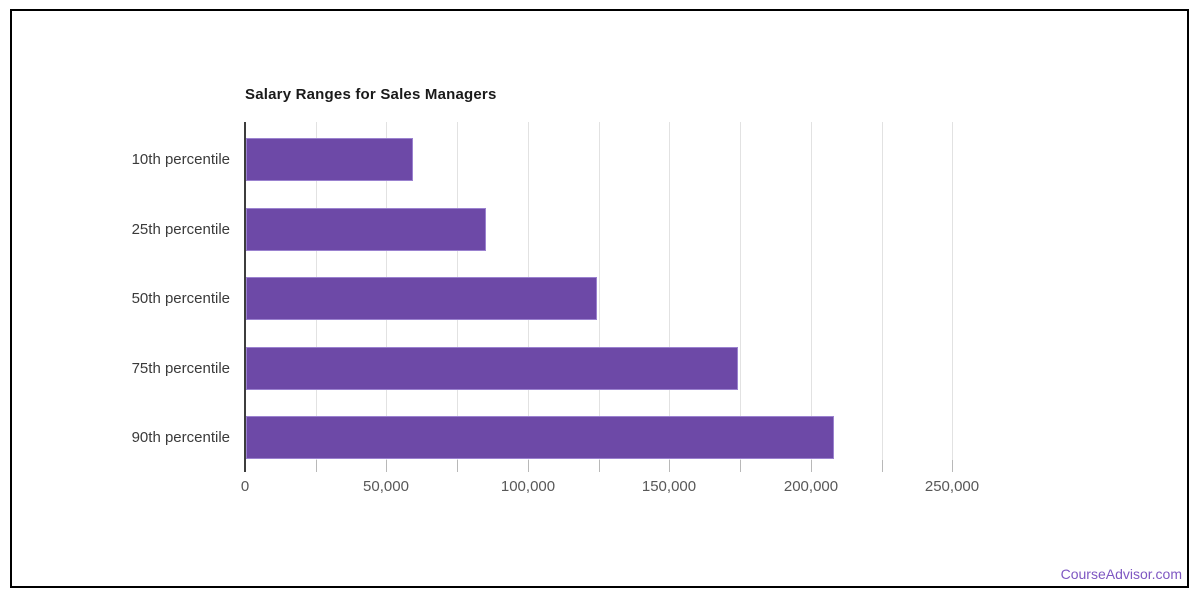  I want to click on x-axis-label: 200,000, so click(811, 486).